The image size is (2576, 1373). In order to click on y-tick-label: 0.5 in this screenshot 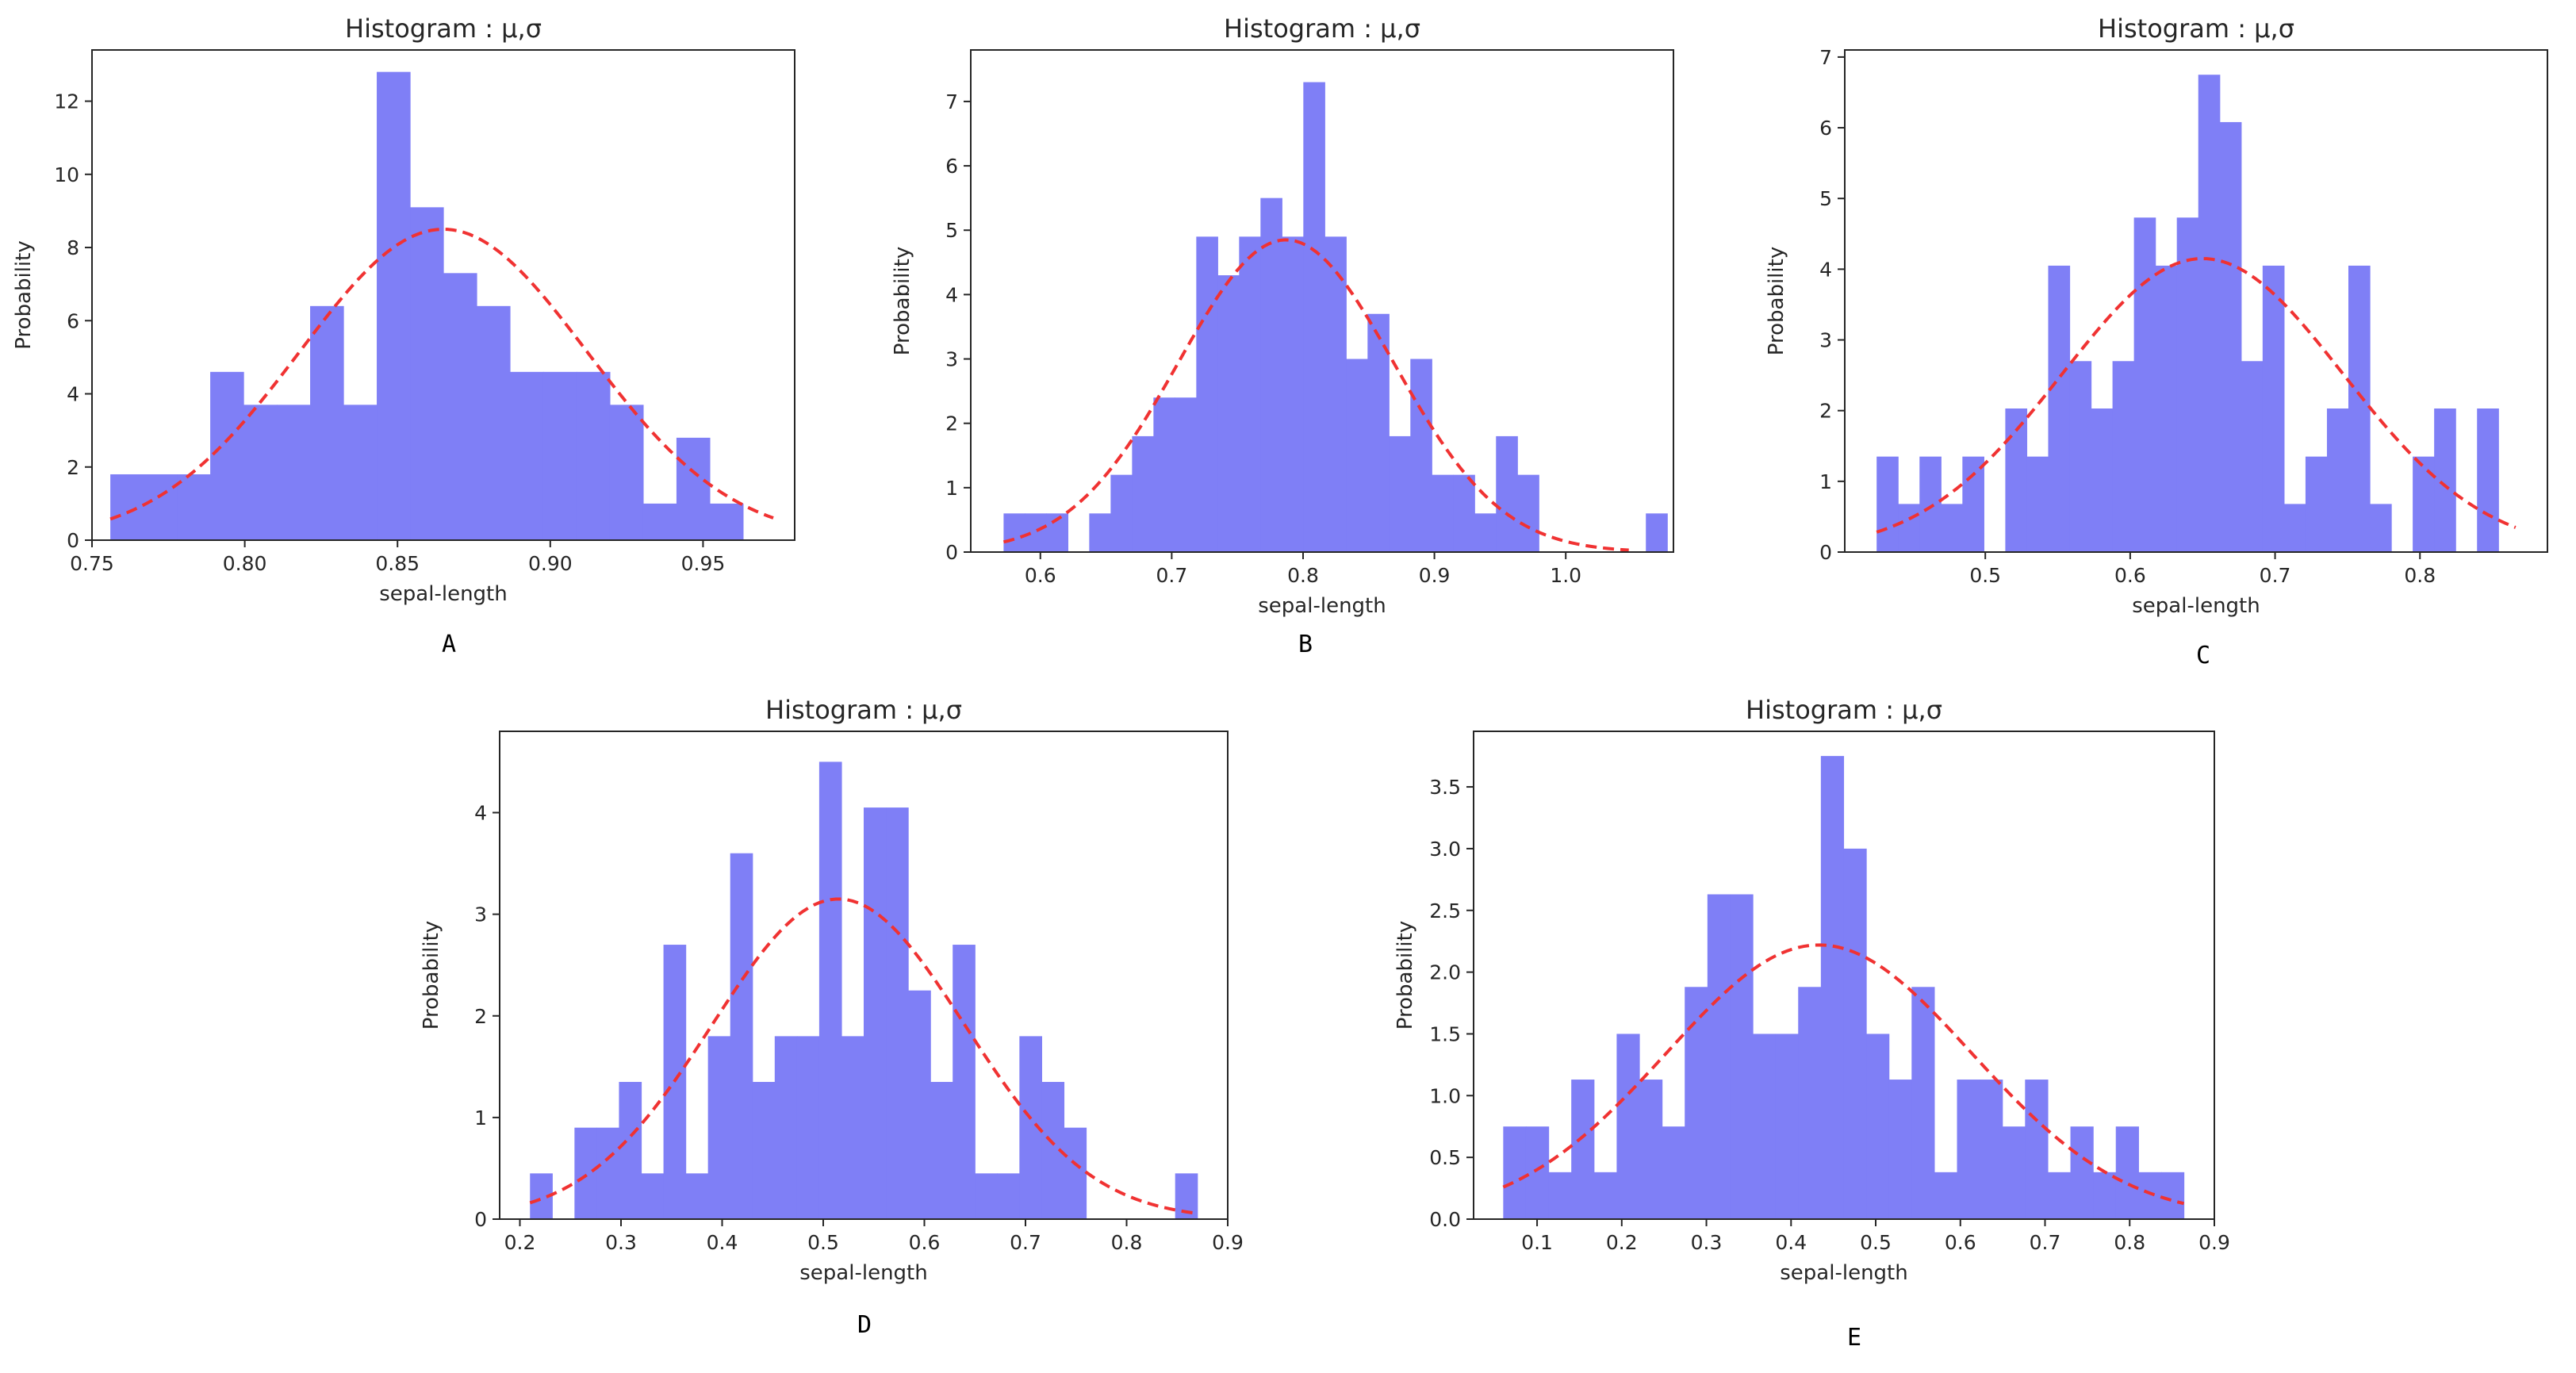, I will do `click(1445, 1157)`.